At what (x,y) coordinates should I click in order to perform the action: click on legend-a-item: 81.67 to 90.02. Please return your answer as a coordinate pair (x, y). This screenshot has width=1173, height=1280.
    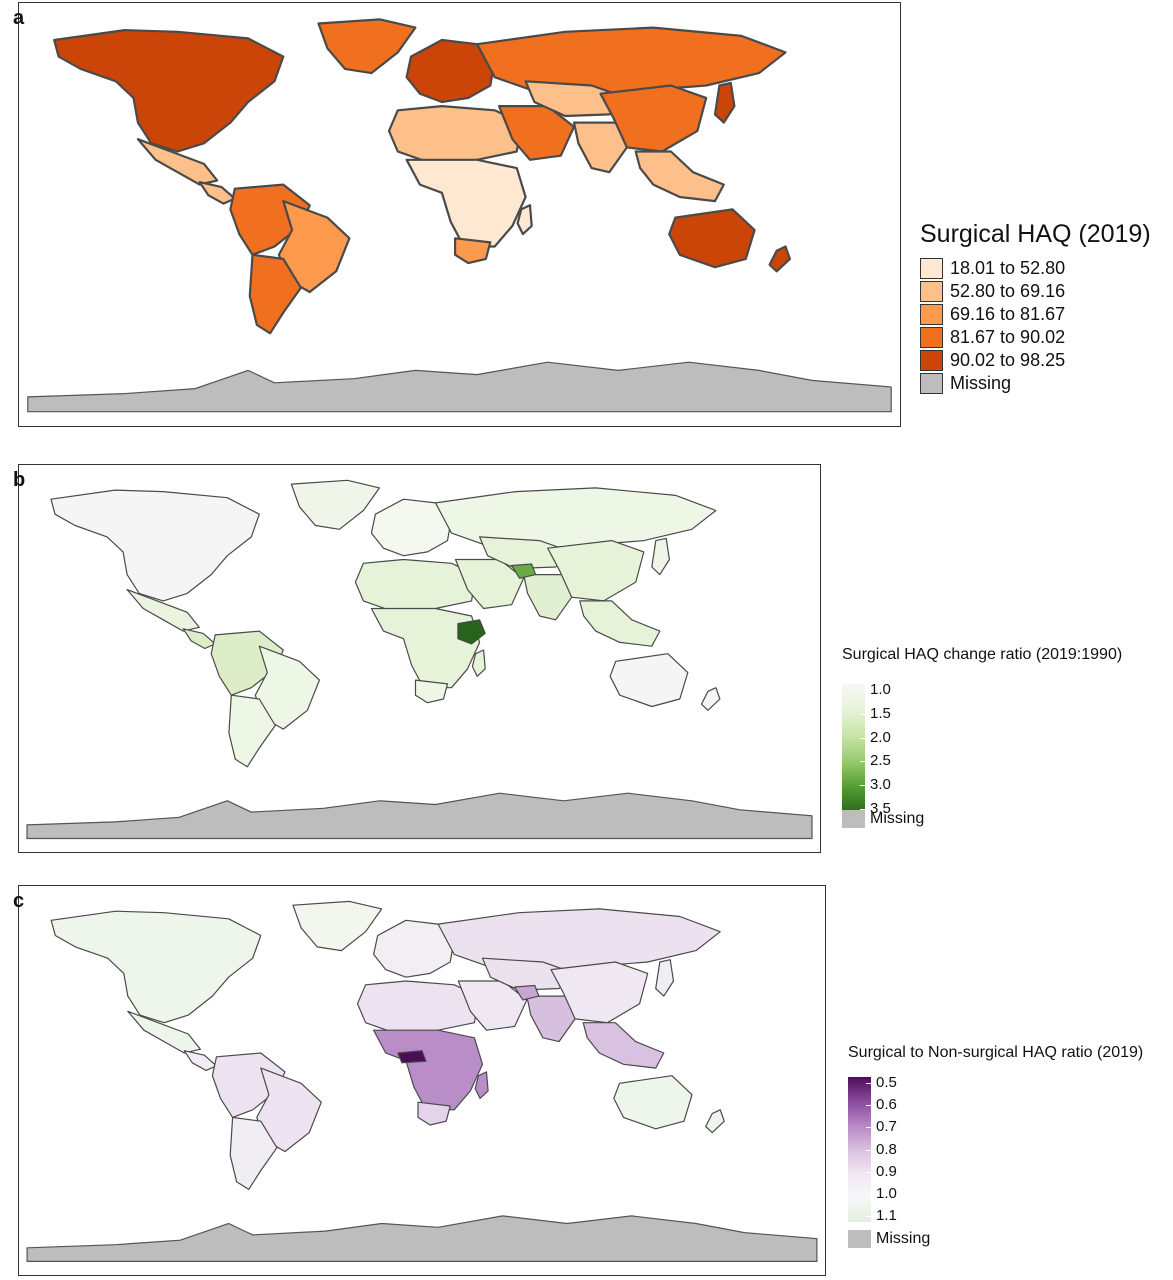
    Looking at the image, I should click on (1035, 337).